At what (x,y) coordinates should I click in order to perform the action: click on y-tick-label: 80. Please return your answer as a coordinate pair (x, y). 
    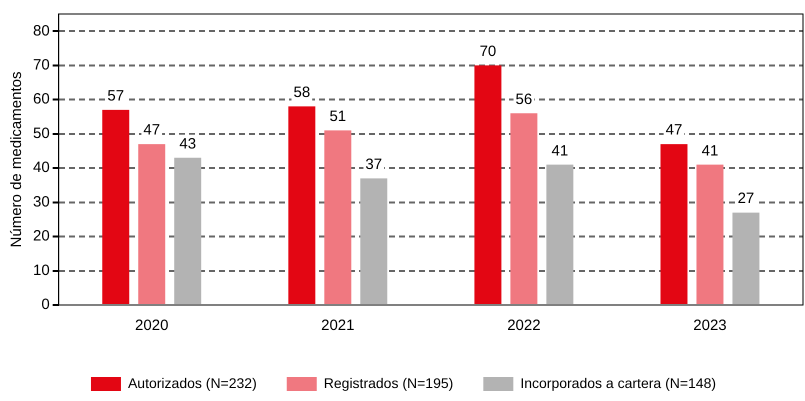
    Looking at the image, I should click on (41, 31).